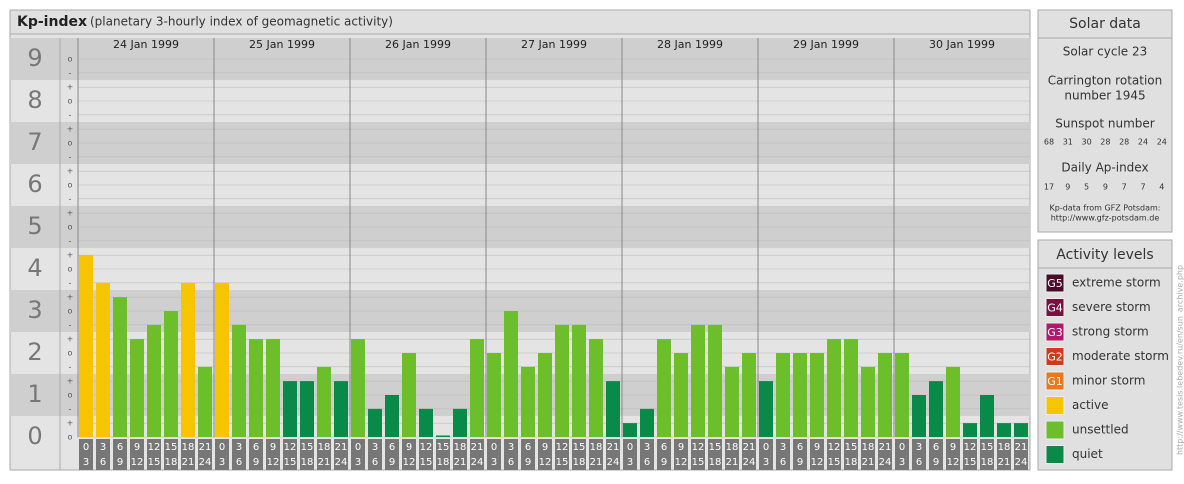 The image size is (1184, 484). What do you see at coordinates (34, 352) in the screenshot?
I see `y-tick-label: 2` at bounding box center [34, 352].